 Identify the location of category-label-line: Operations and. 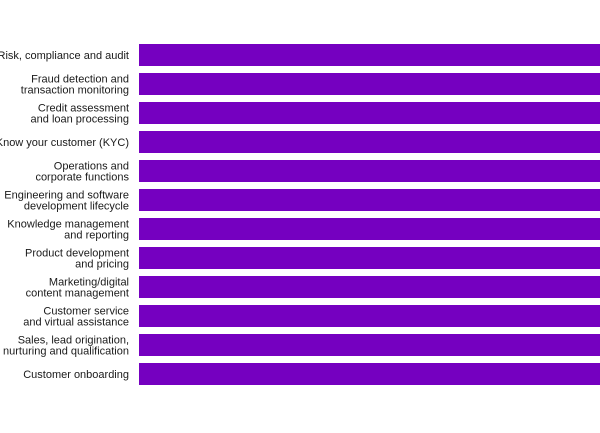
(91, 167).